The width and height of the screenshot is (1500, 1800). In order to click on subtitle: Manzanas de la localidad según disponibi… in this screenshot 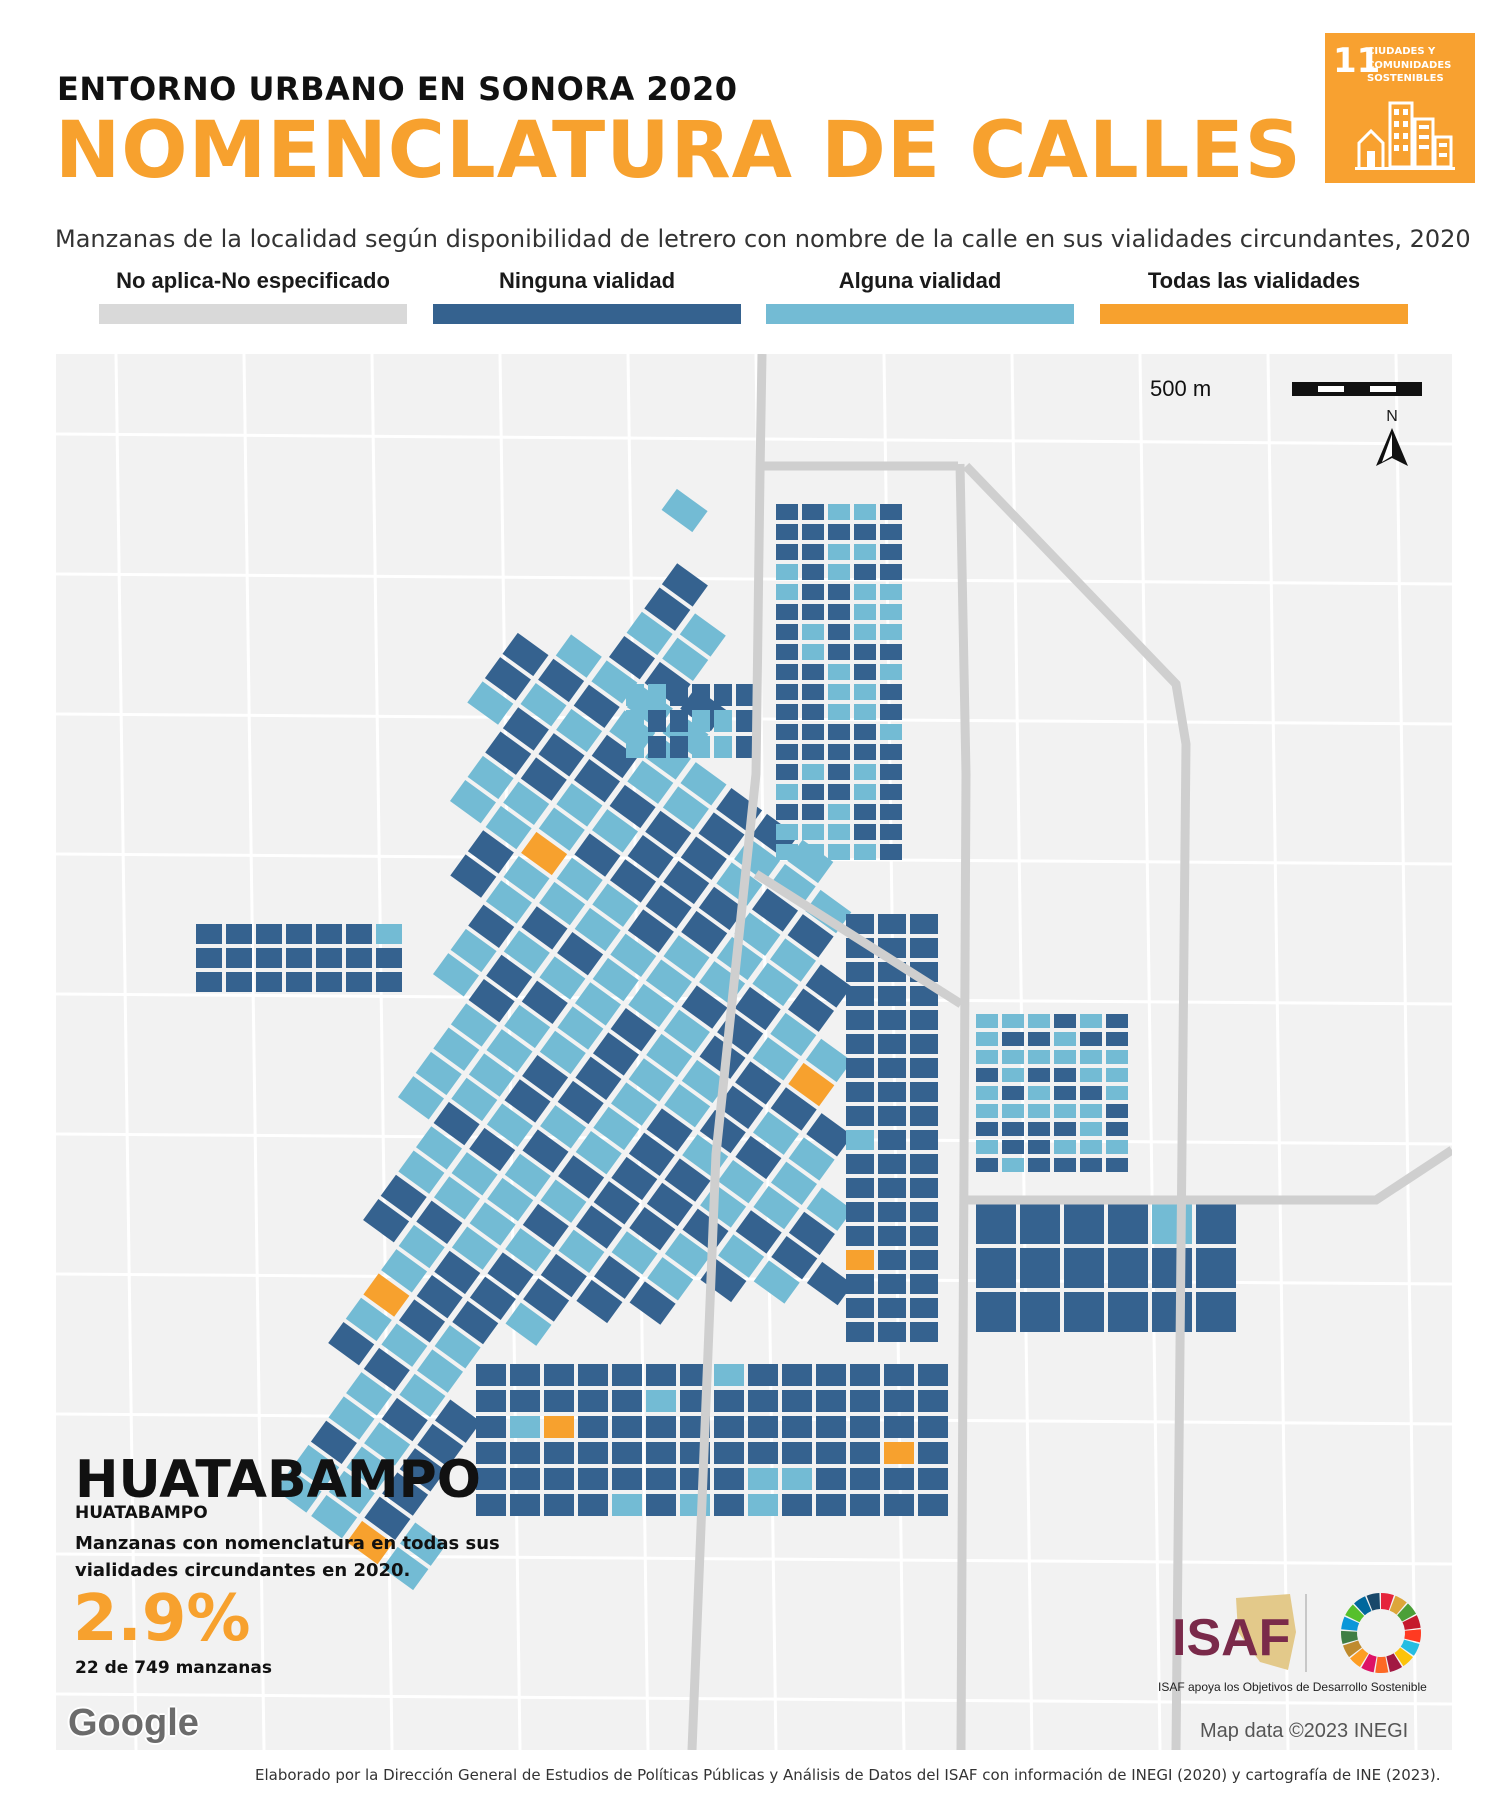, I will do `click(763, 239)`.